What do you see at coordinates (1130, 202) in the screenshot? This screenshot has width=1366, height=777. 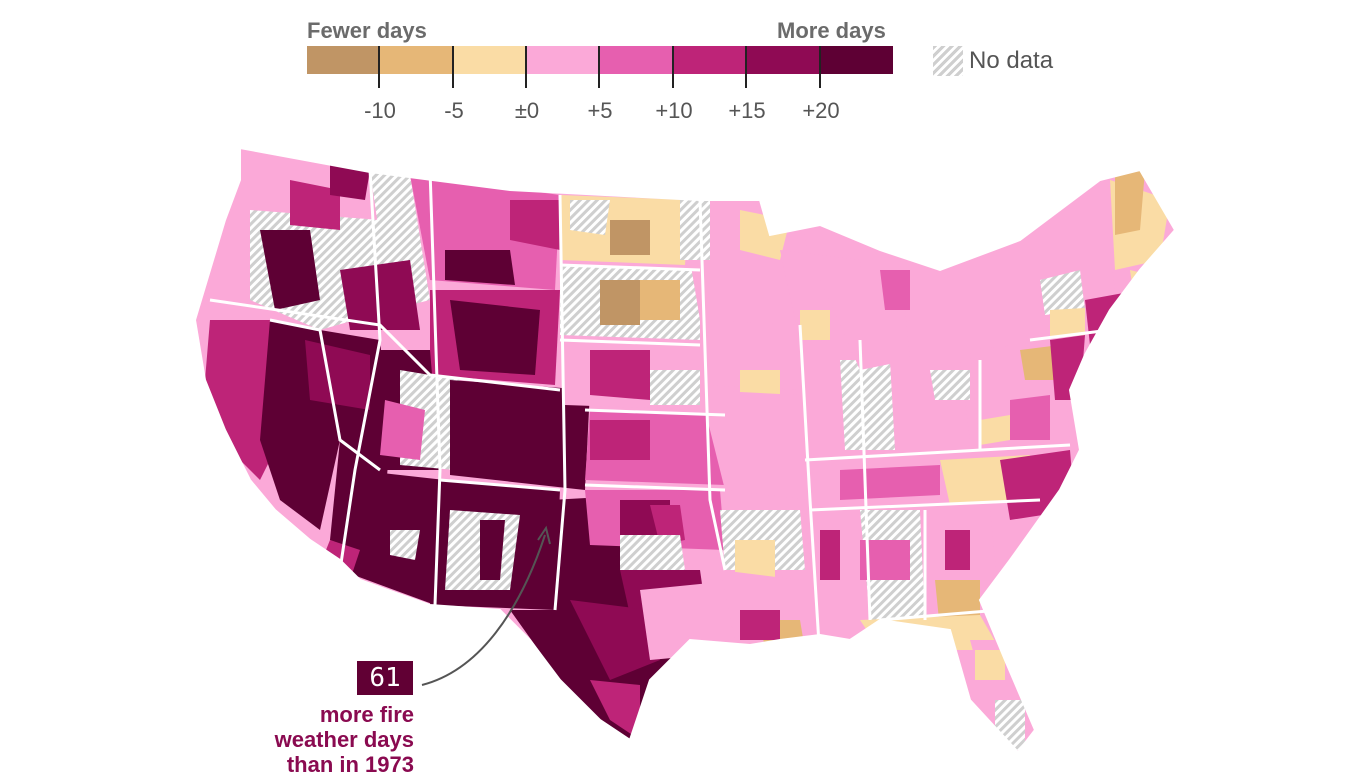 I see `region-maine-north` at bounding box center [1130, 202].